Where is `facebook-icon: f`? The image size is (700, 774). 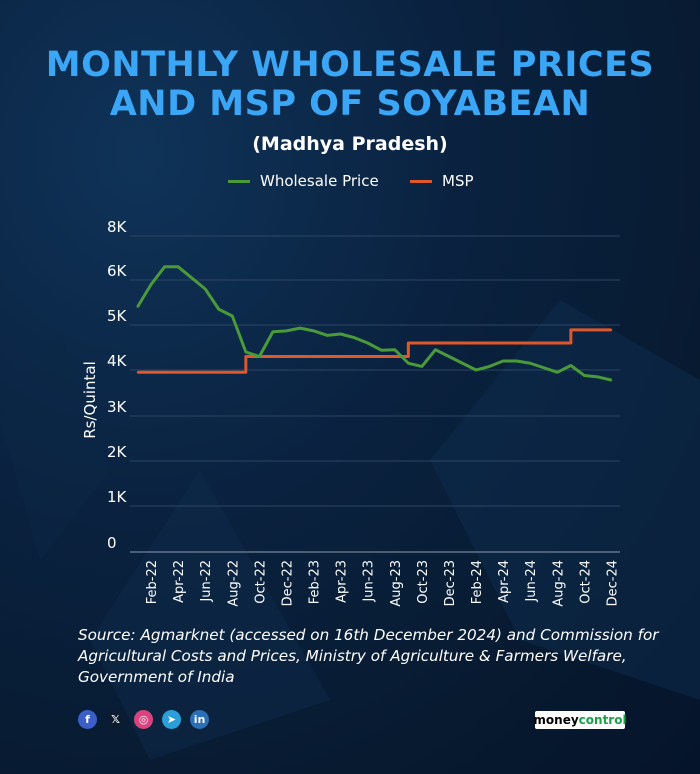 facebook-icon: f is located at coordinates (87, 719).